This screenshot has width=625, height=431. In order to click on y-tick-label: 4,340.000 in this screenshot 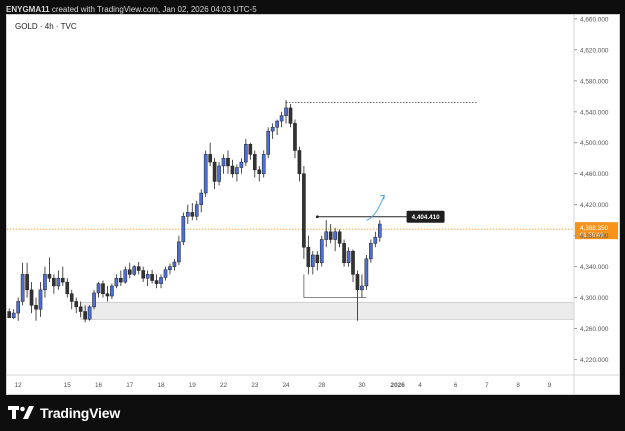, I will do `click(594, 267)`.